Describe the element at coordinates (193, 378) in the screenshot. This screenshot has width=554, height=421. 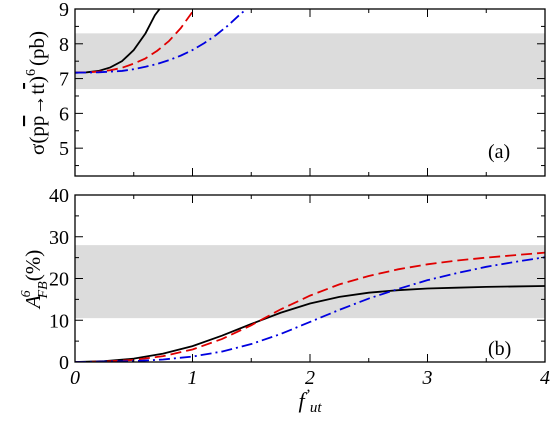
I see `x-tick-label: 1` at that location.